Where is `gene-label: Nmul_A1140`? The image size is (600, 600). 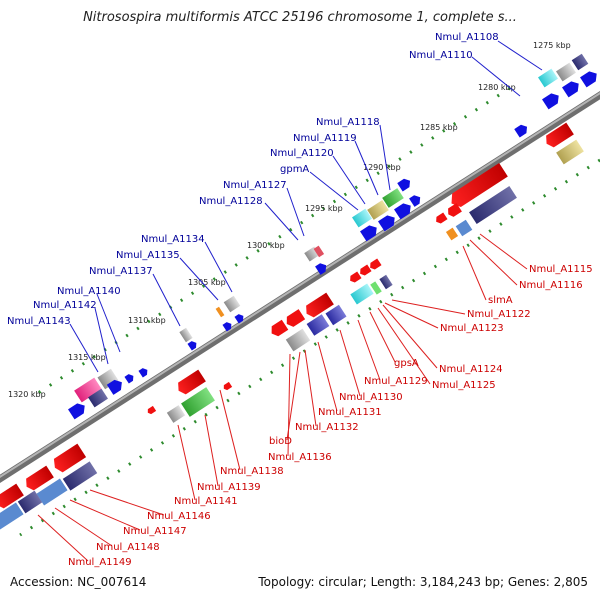 gene-label: Nmul_A1140 is located at coordinates (89, 291).